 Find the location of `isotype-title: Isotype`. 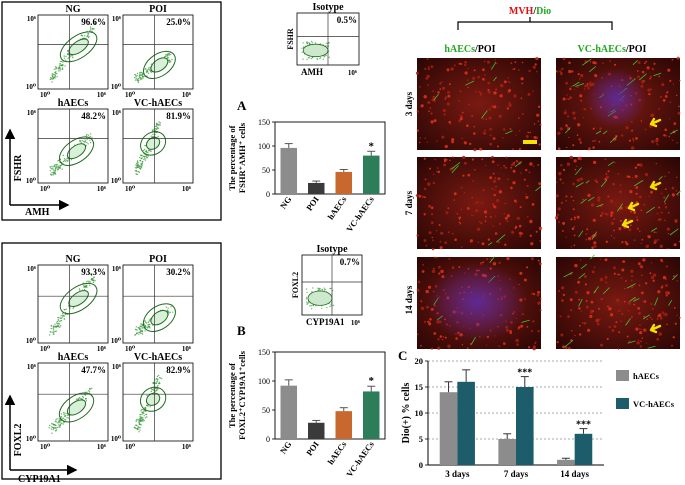

isotype-title: Isotype is located at coordinates (332, 249).